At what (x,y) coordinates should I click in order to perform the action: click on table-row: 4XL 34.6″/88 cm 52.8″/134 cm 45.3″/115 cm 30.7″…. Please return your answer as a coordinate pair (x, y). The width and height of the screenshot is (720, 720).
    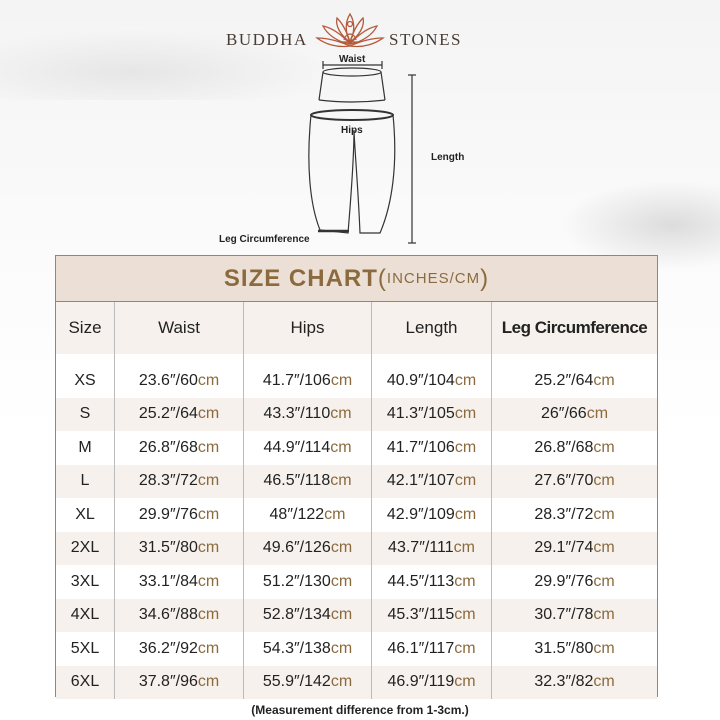
    Looking at the image, I should click on (356, 615).